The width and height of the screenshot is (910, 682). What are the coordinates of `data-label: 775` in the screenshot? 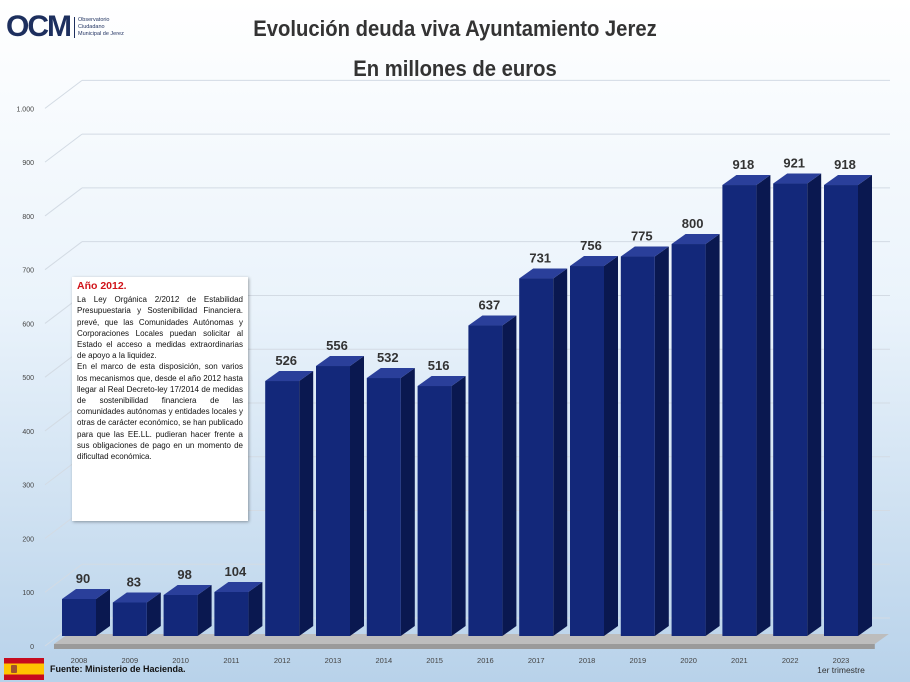 It's located at (642, 236).